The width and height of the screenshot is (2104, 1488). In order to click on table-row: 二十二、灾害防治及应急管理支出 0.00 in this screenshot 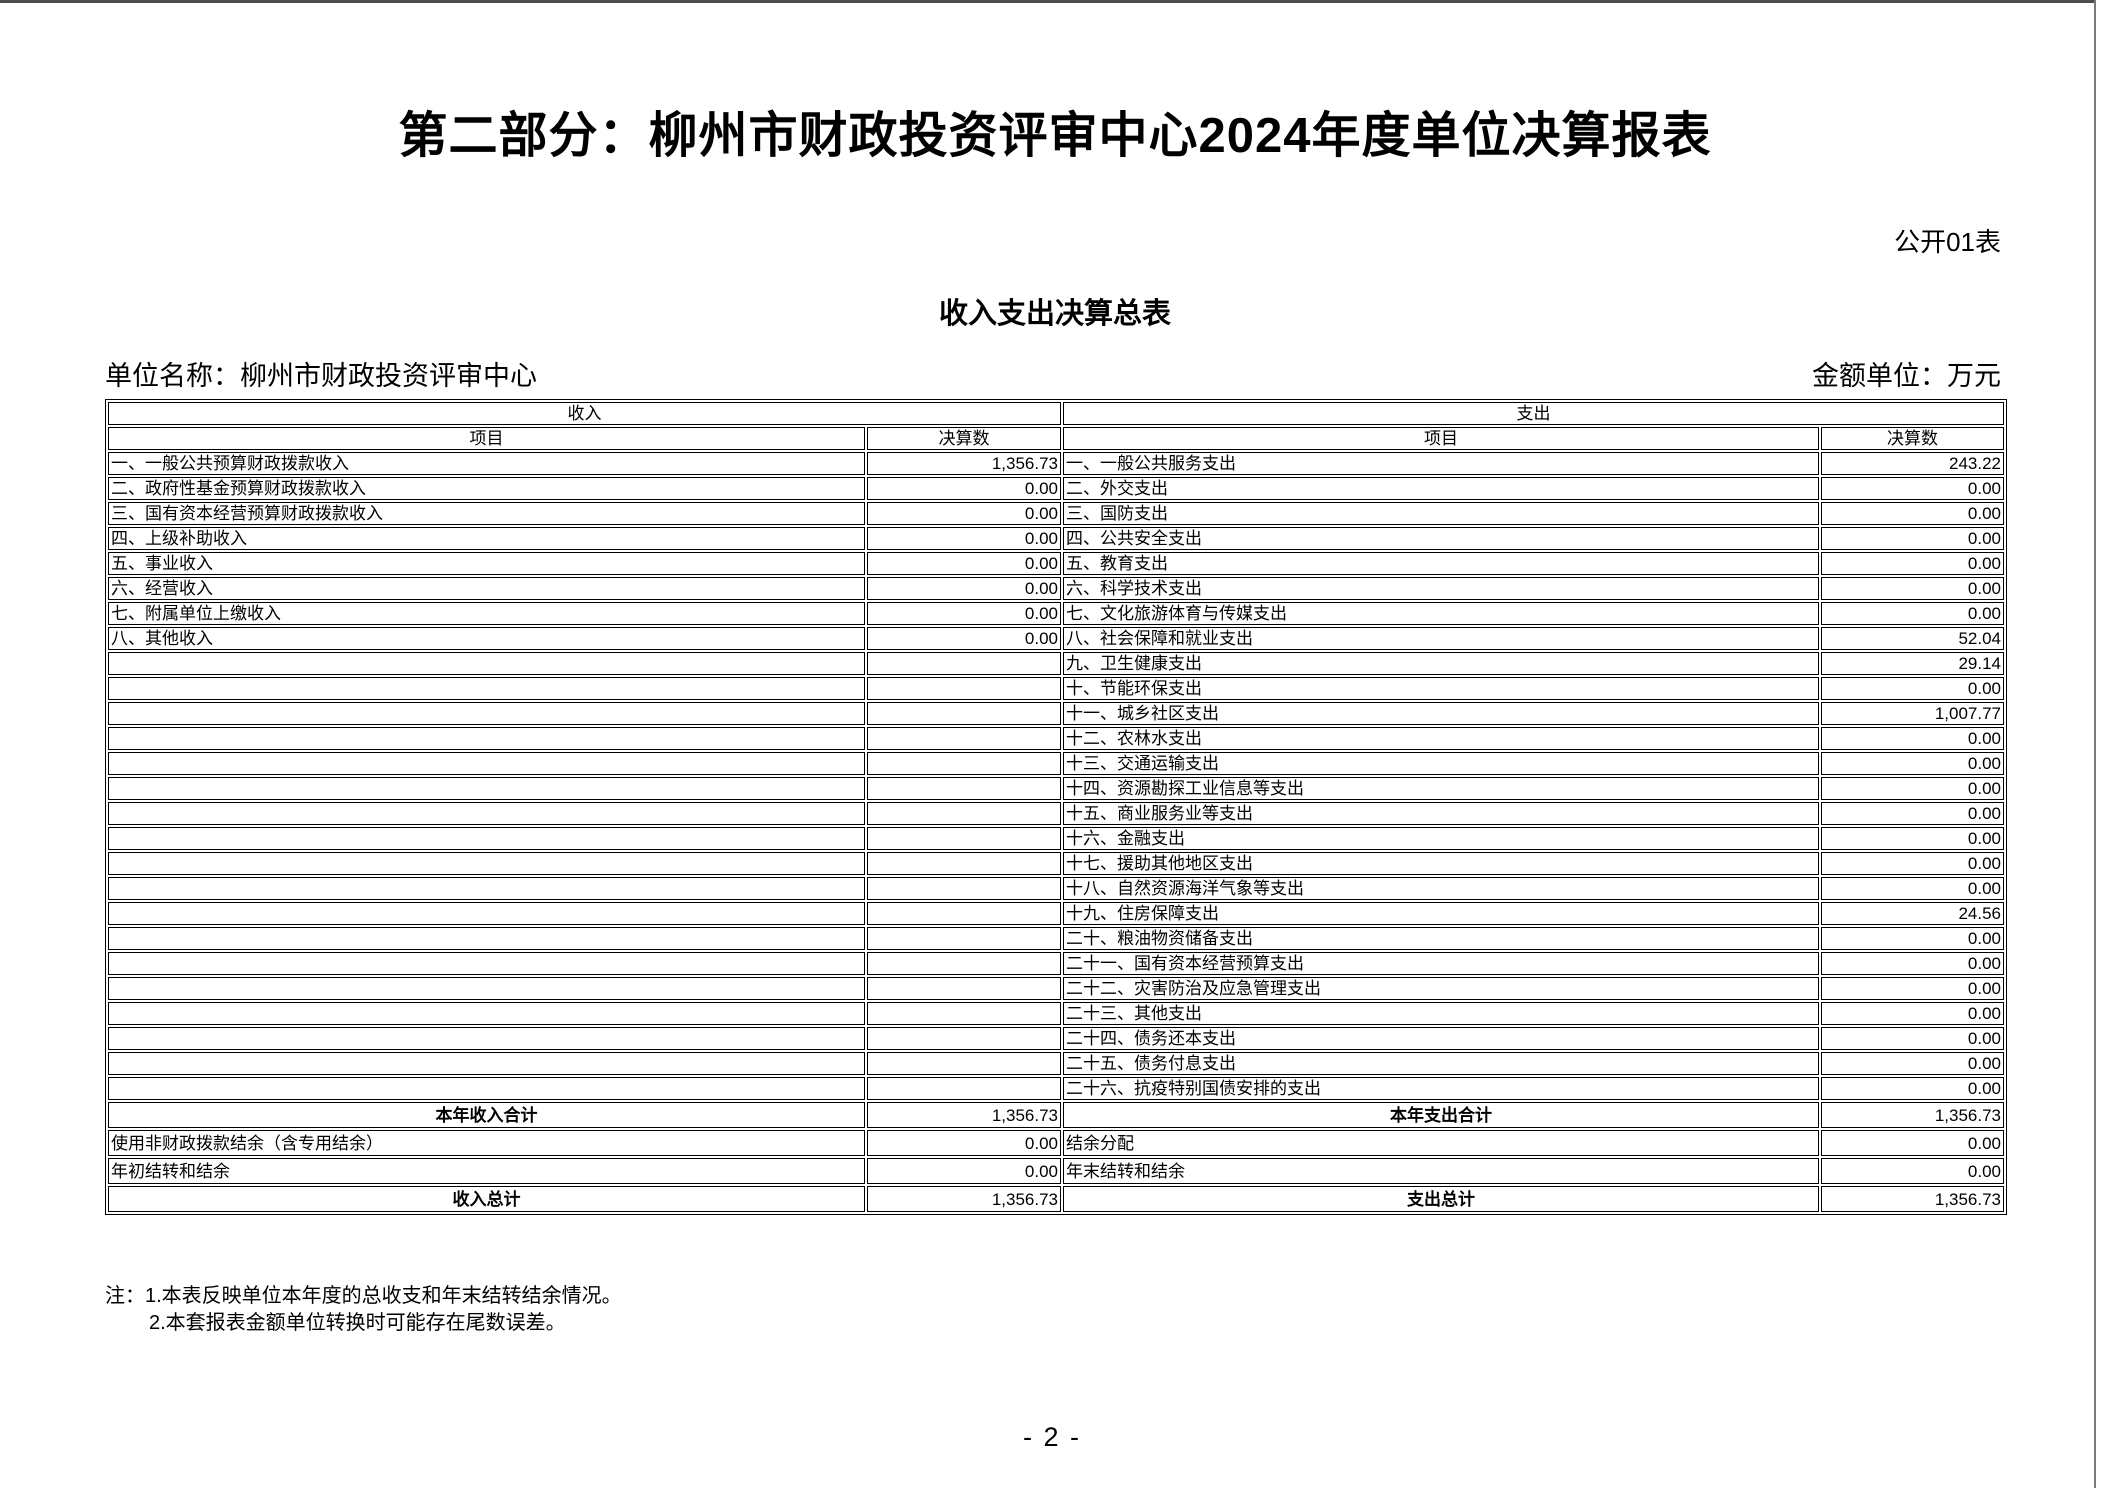, I will do `click(1056, 988)`.